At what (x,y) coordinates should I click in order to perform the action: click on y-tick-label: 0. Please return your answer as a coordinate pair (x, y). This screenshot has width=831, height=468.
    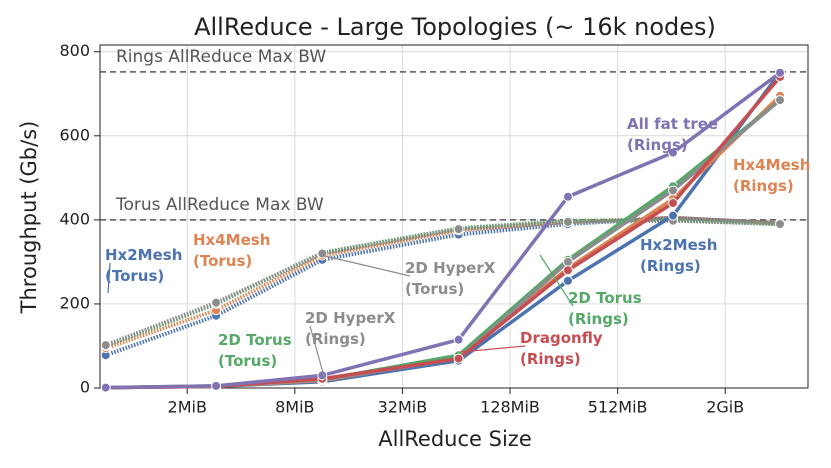
    Looking at the image, I should click on (85, 387).